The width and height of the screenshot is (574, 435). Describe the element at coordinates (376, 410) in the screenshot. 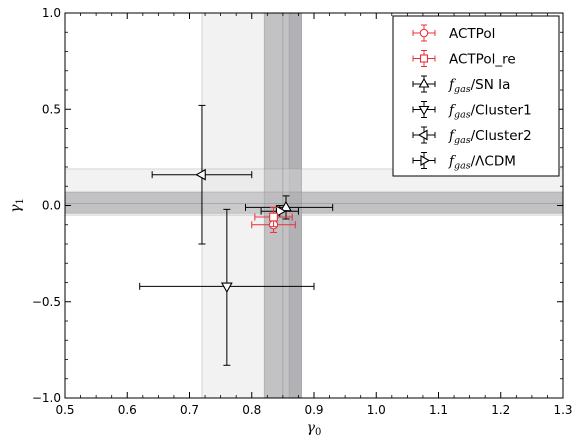

I see `x-tick-label: 1.0` at that location.